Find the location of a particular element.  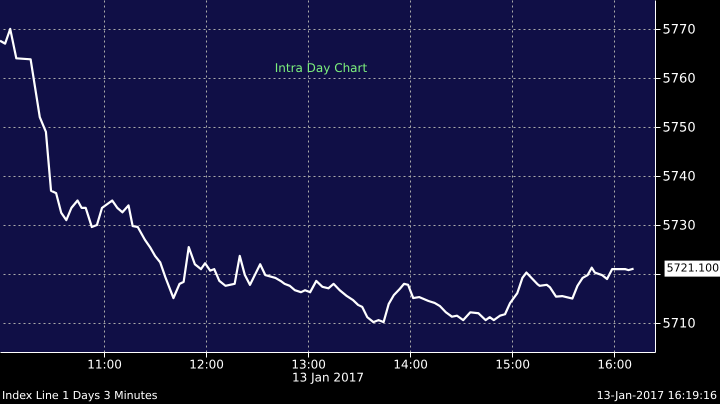

x-tick-label: 13:00 is located at coordinates (308, 365).